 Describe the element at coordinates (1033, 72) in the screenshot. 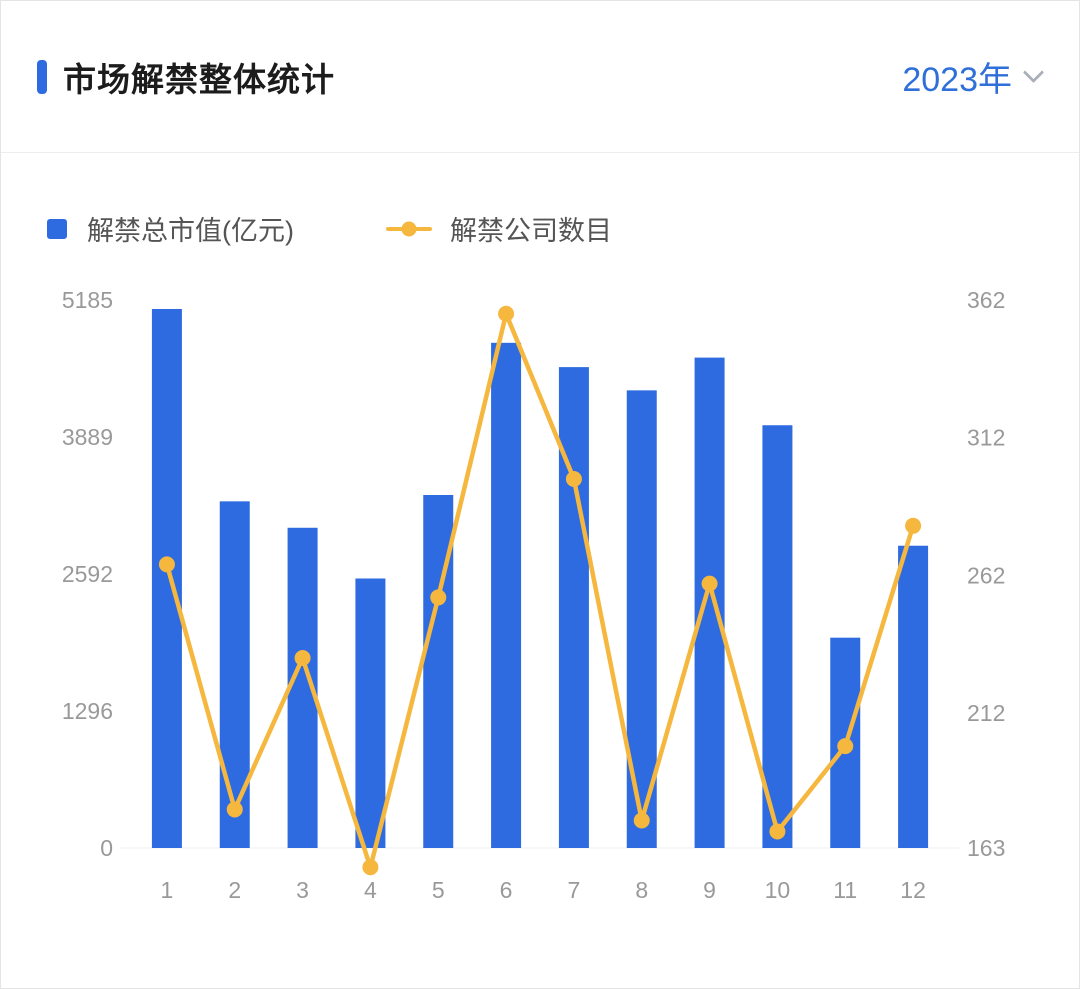

I see `chevron-down-icon` at that location.